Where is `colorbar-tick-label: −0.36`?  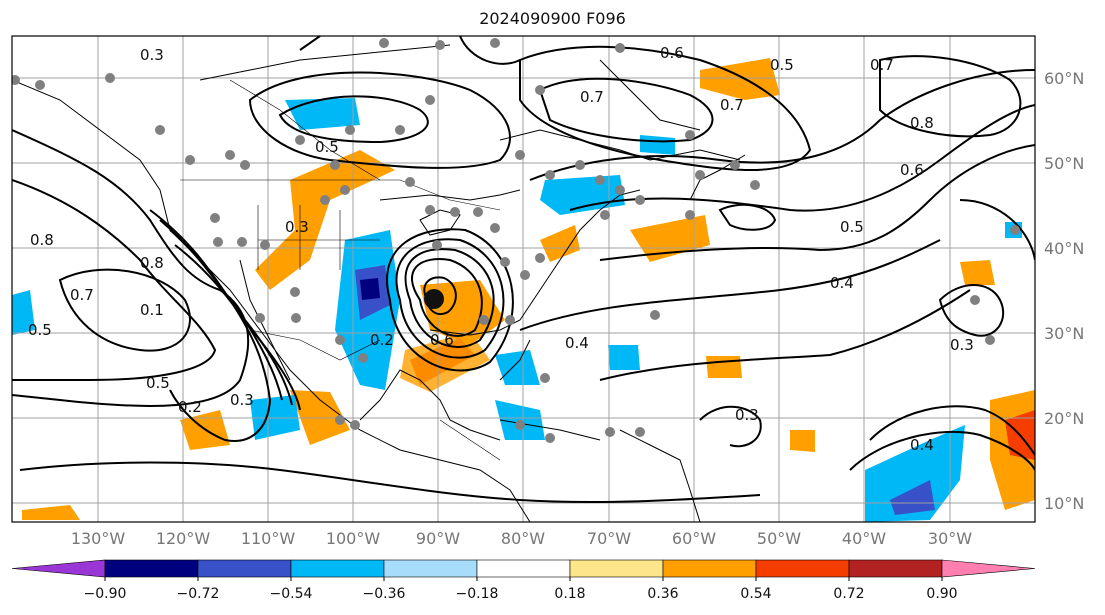 colorbar-tick-label: −0.36 is located at coordinates (384, 594).